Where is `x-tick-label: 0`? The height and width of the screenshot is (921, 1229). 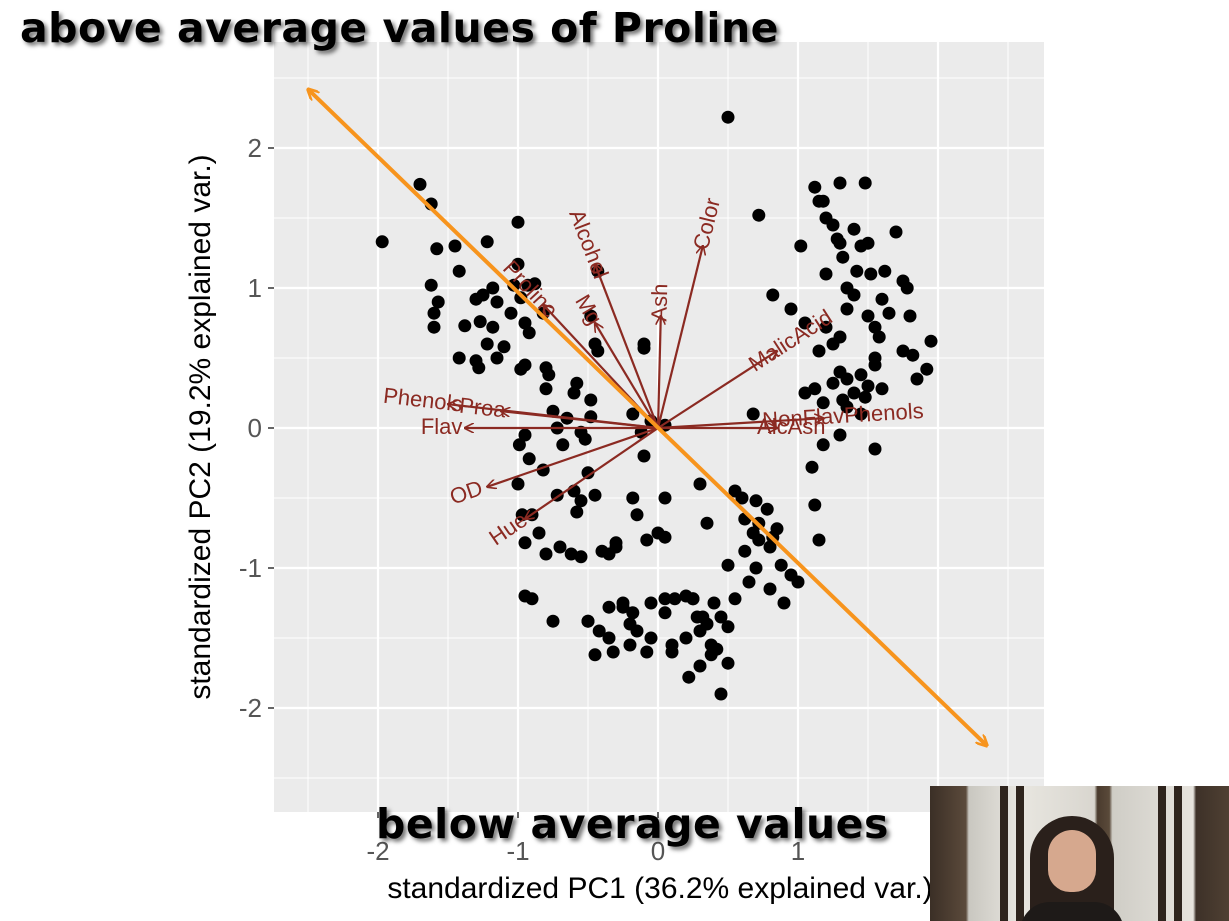
x-tick-label: 0 is located at coordinates (658, 851).